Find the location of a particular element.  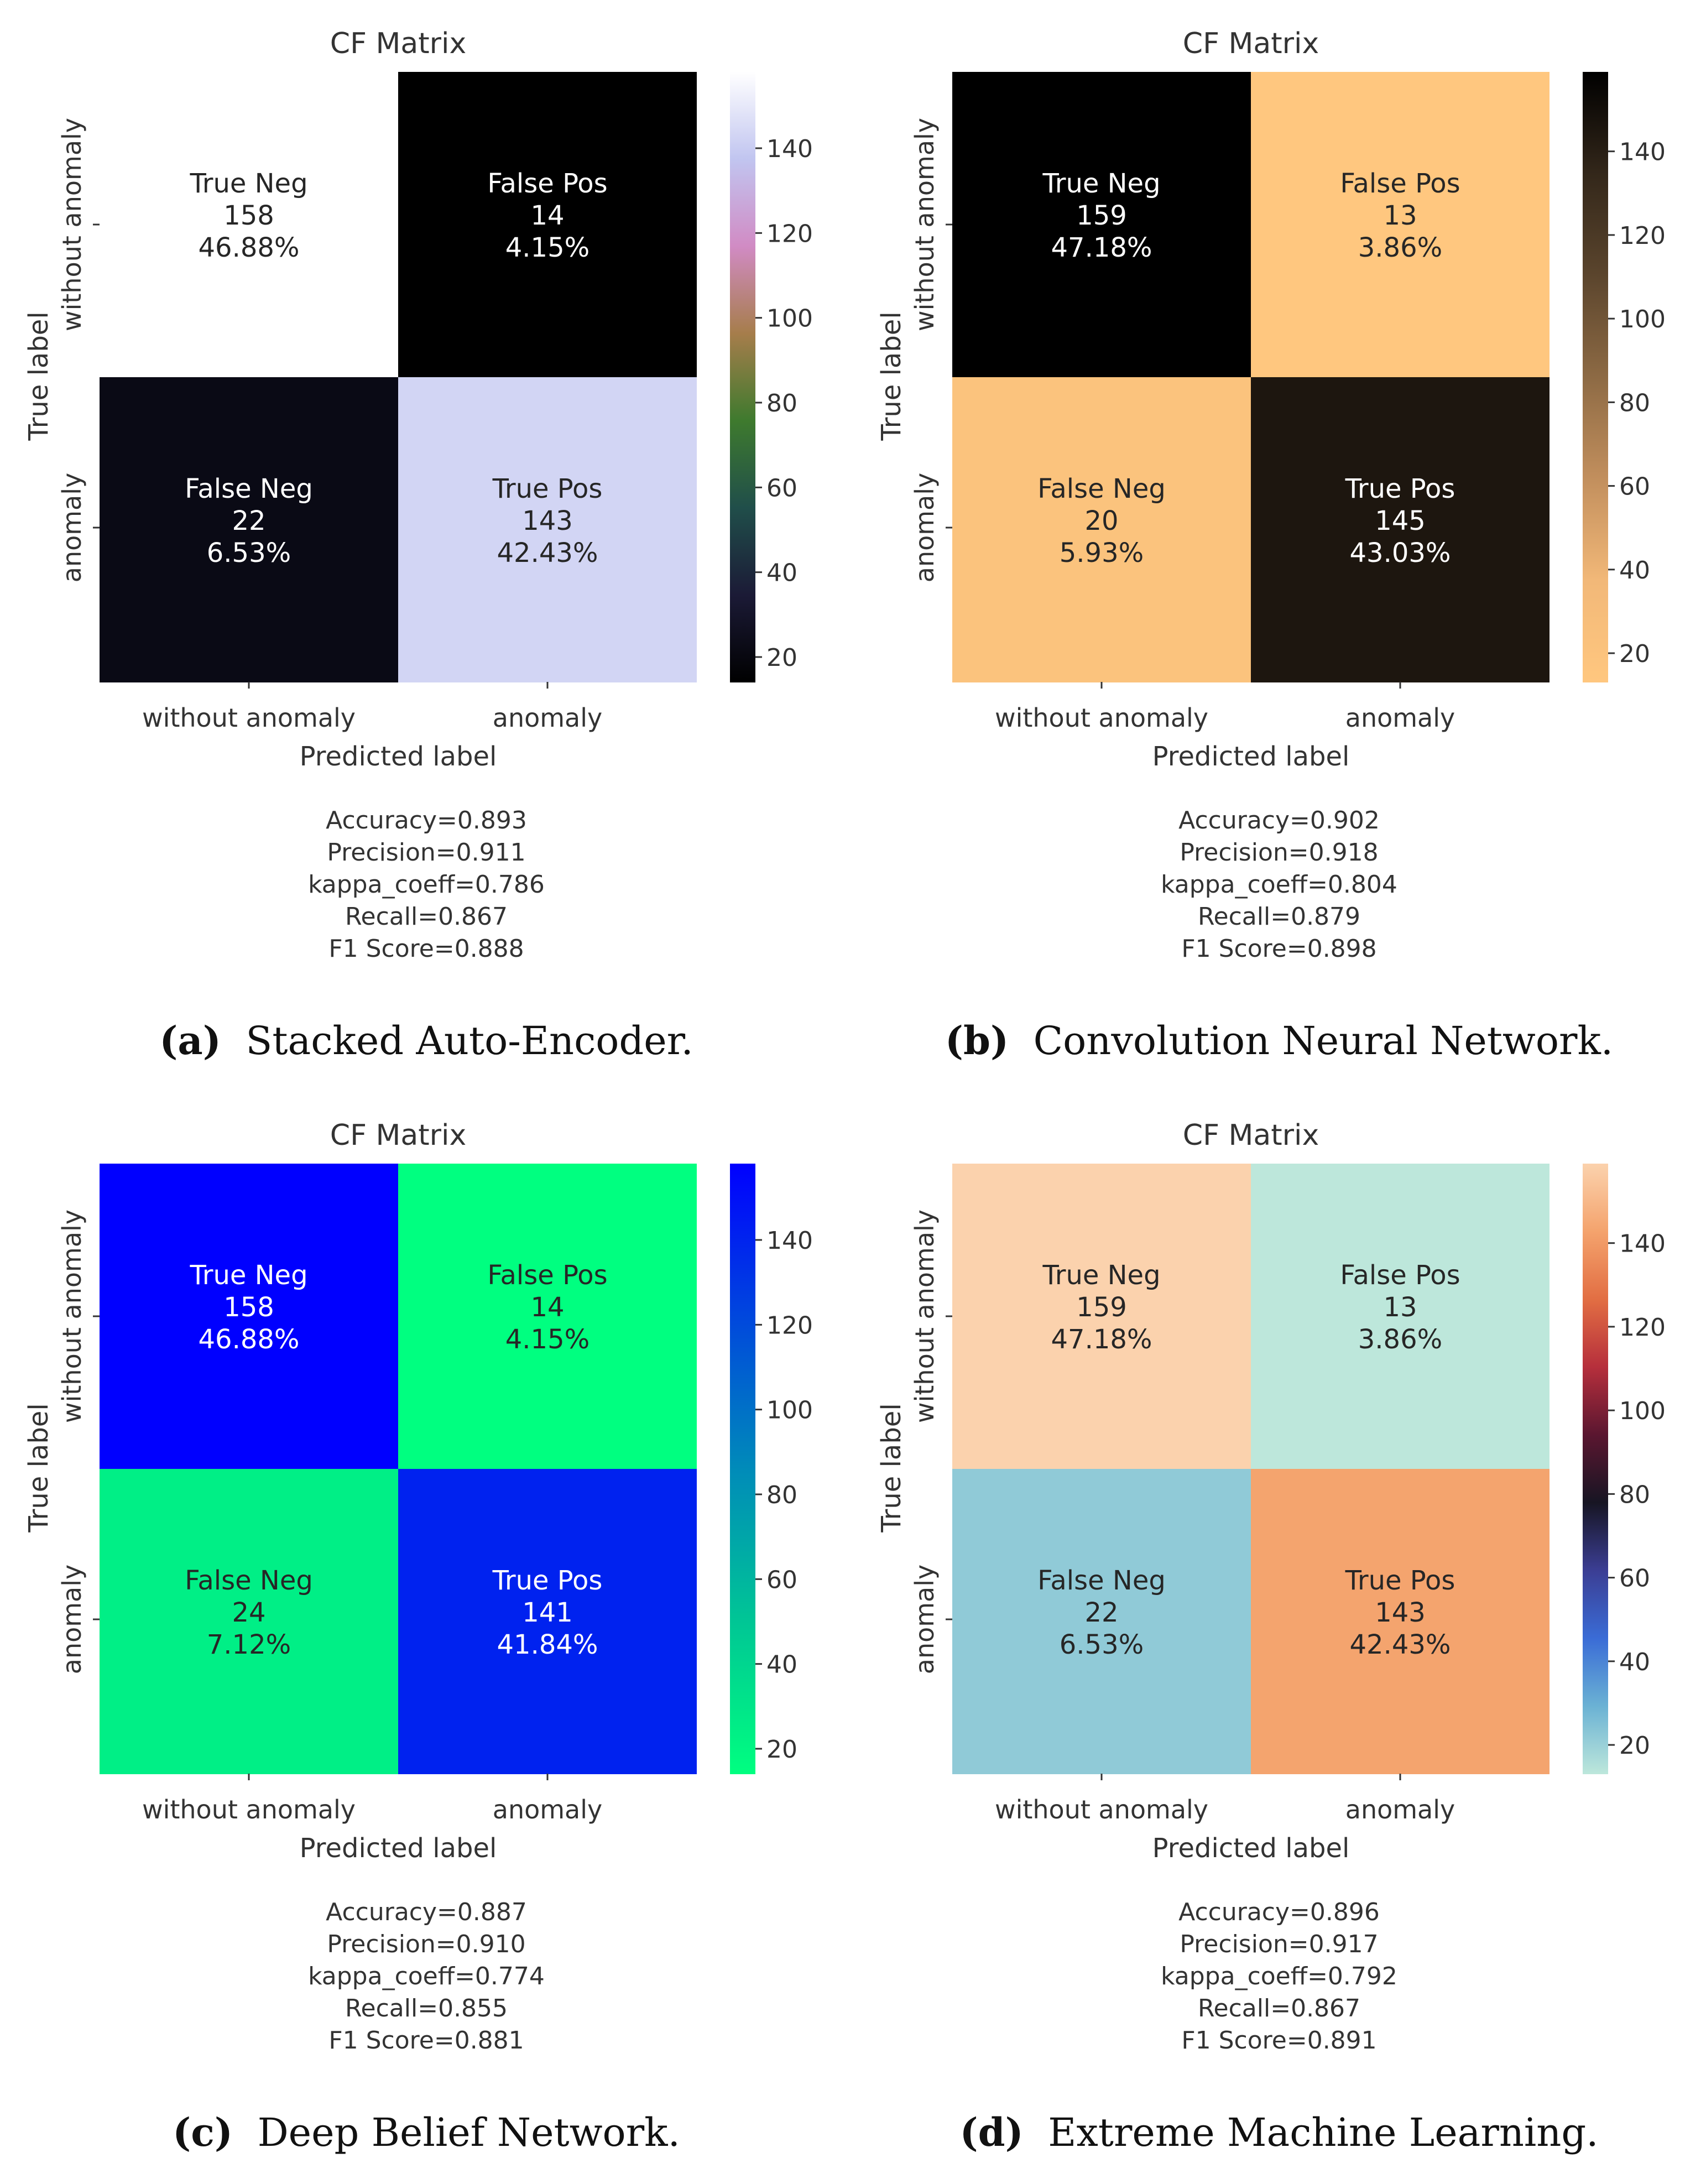

metric-kappa: kappa_coeff=0.774 is located at coordinates (426, 1976).